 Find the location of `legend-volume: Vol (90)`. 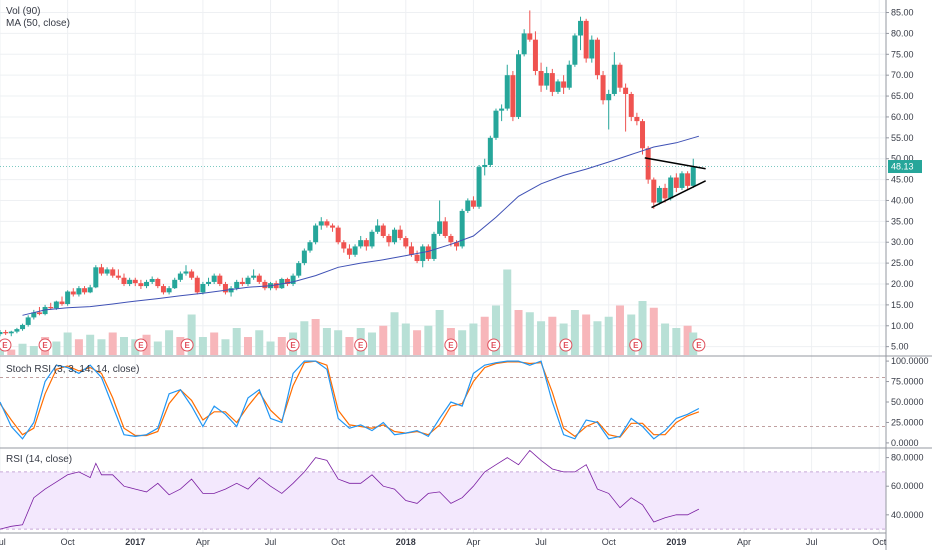

legend-volume: Vol (90) is located at coordinates (23, 11).